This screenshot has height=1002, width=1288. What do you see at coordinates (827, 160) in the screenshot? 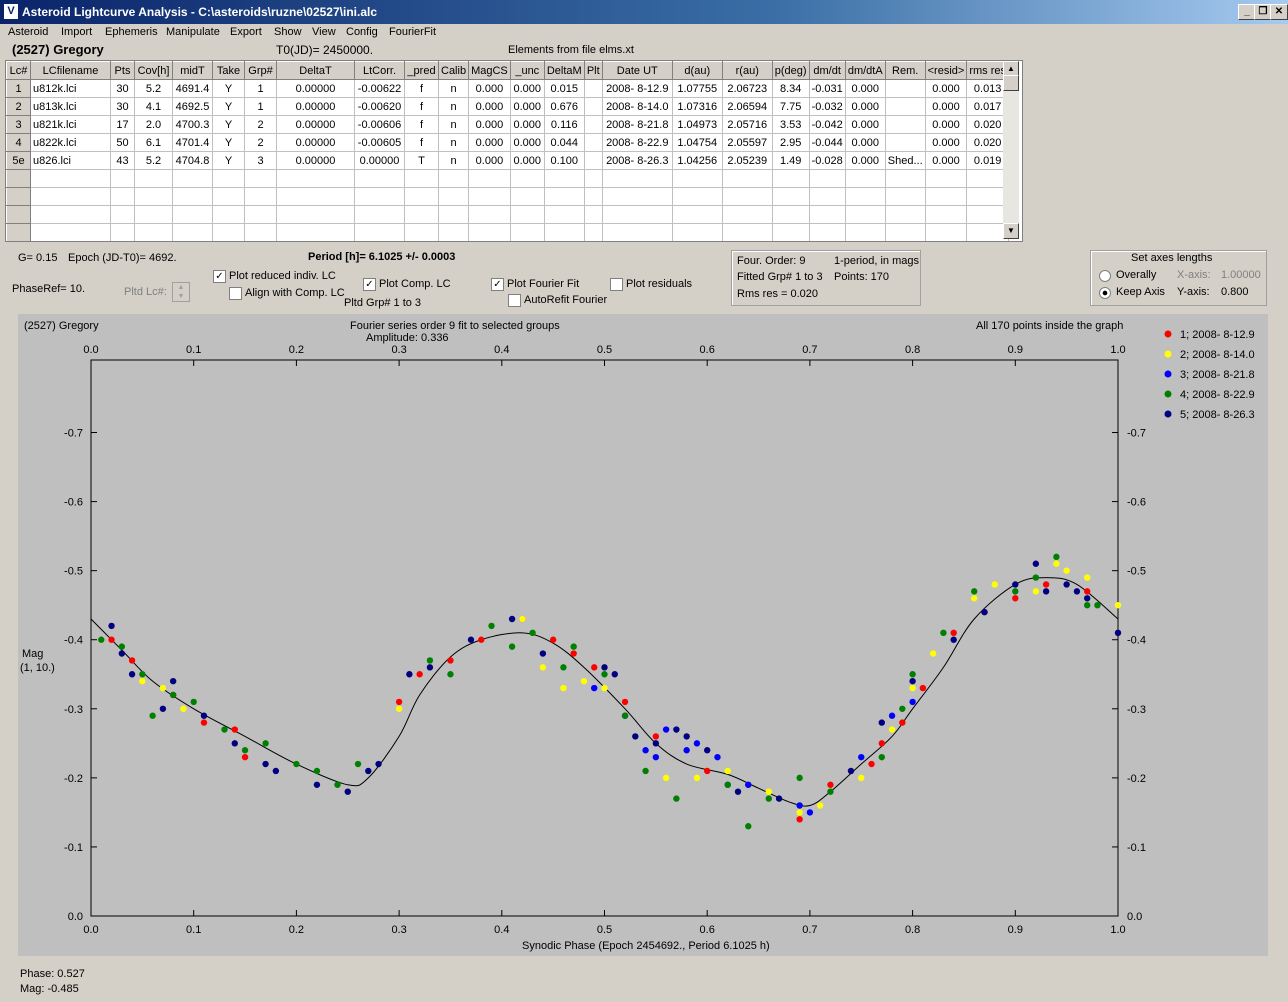
I see `table-cell: -0.028` at bounding box center [827, 160].